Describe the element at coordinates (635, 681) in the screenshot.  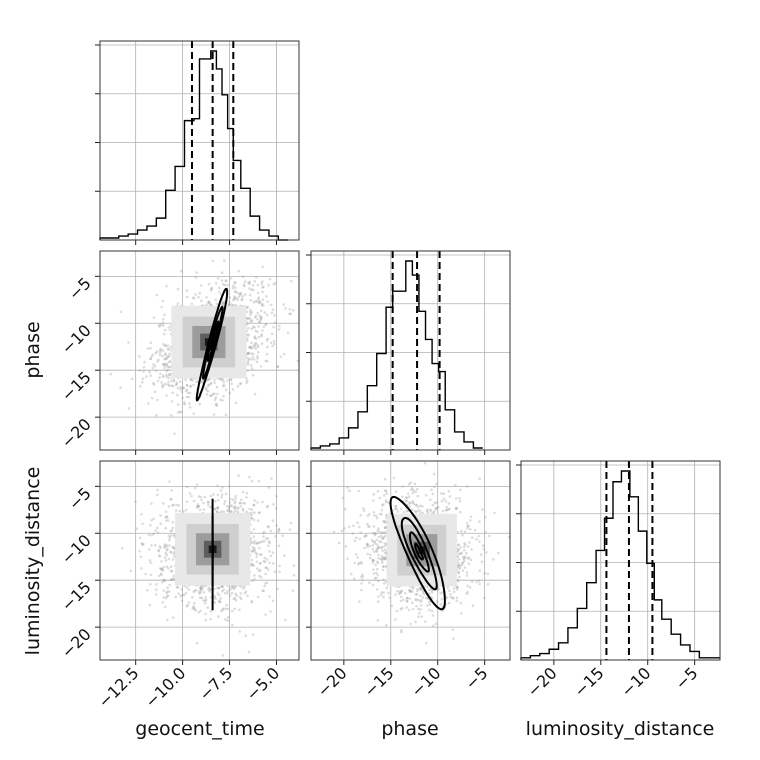
I see `x-tick-label-luminosity-distance: −10` at that location.